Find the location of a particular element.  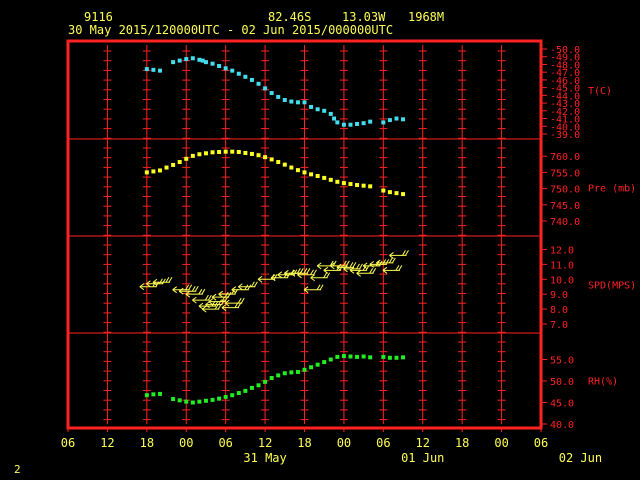

x-date-label: 01 Jun is located at coordinates (422, 458).